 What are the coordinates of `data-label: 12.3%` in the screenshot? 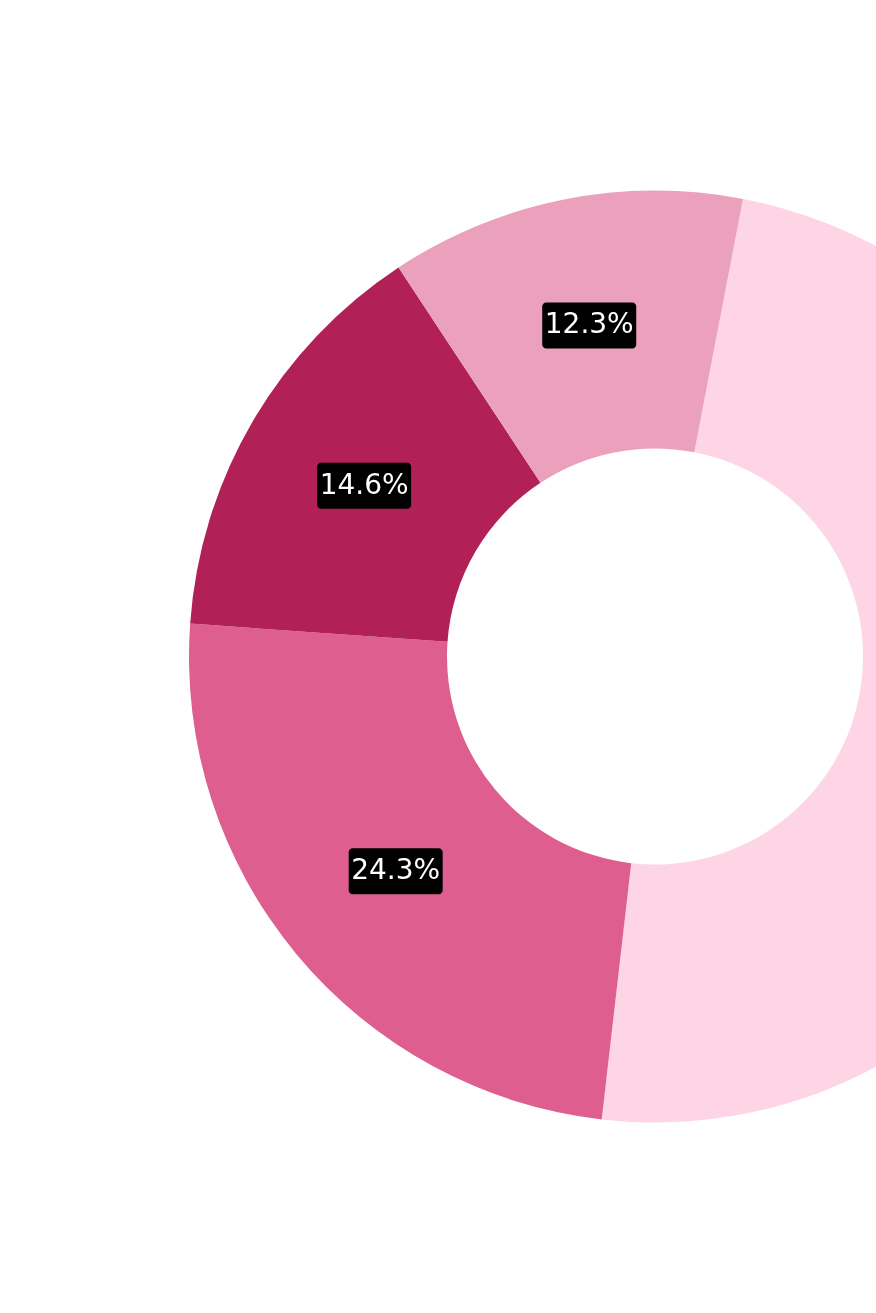 It's located at (589, 324).